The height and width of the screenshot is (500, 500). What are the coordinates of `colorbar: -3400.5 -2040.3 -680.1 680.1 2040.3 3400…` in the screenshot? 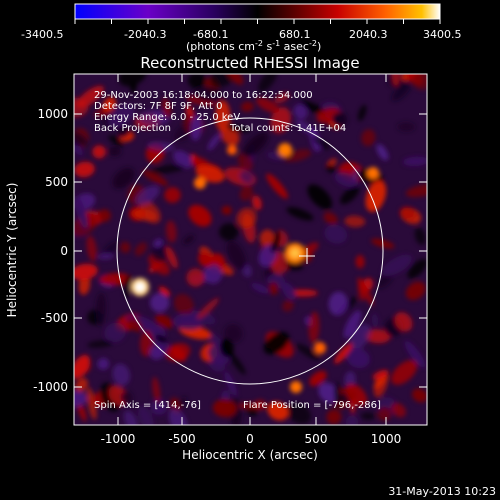 It's located at (241, 28).